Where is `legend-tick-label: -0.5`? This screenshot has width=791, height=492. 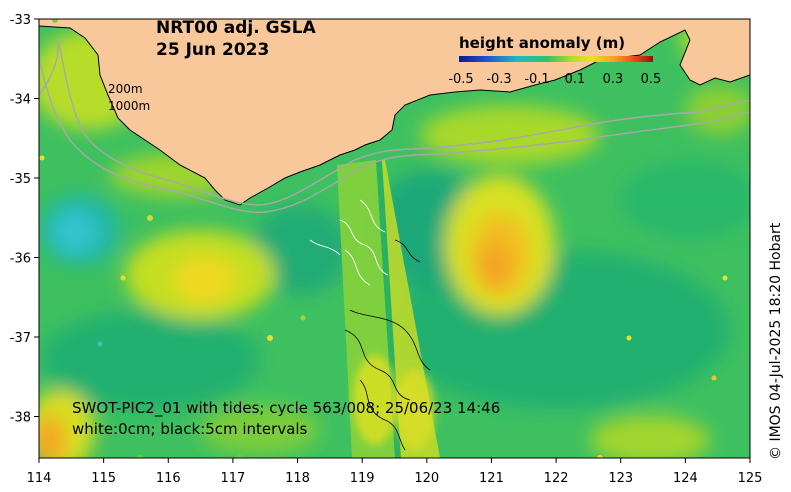 legend-tick-label: -0.5 is located at coordinates (460, 79).